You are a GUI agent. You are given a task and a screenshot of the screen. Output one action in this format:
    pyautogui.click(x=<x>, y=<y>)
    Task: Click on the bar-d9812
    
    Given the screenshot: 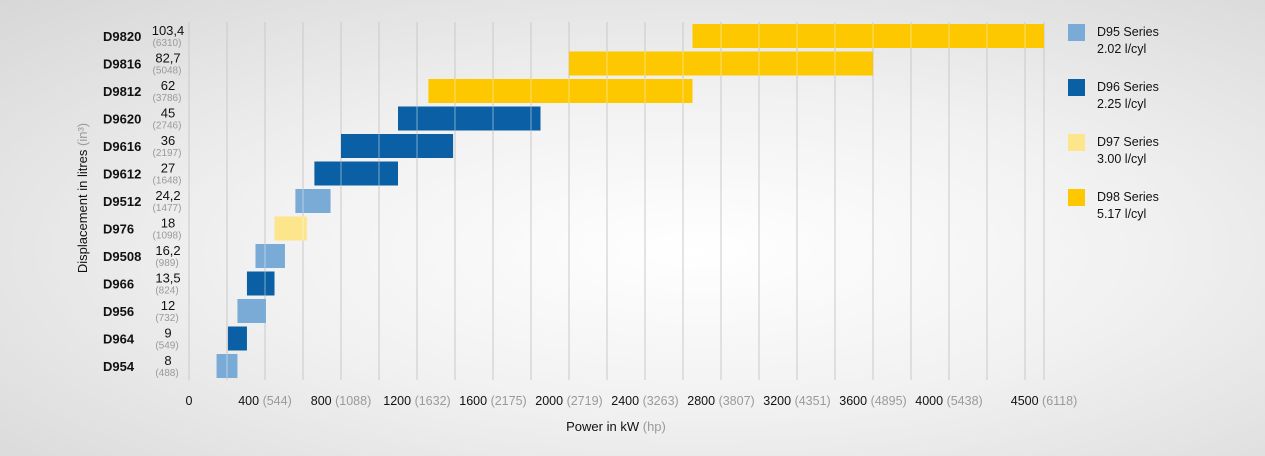 What is the action you would take?
    pyautogui.click(x=560, y=91)
    